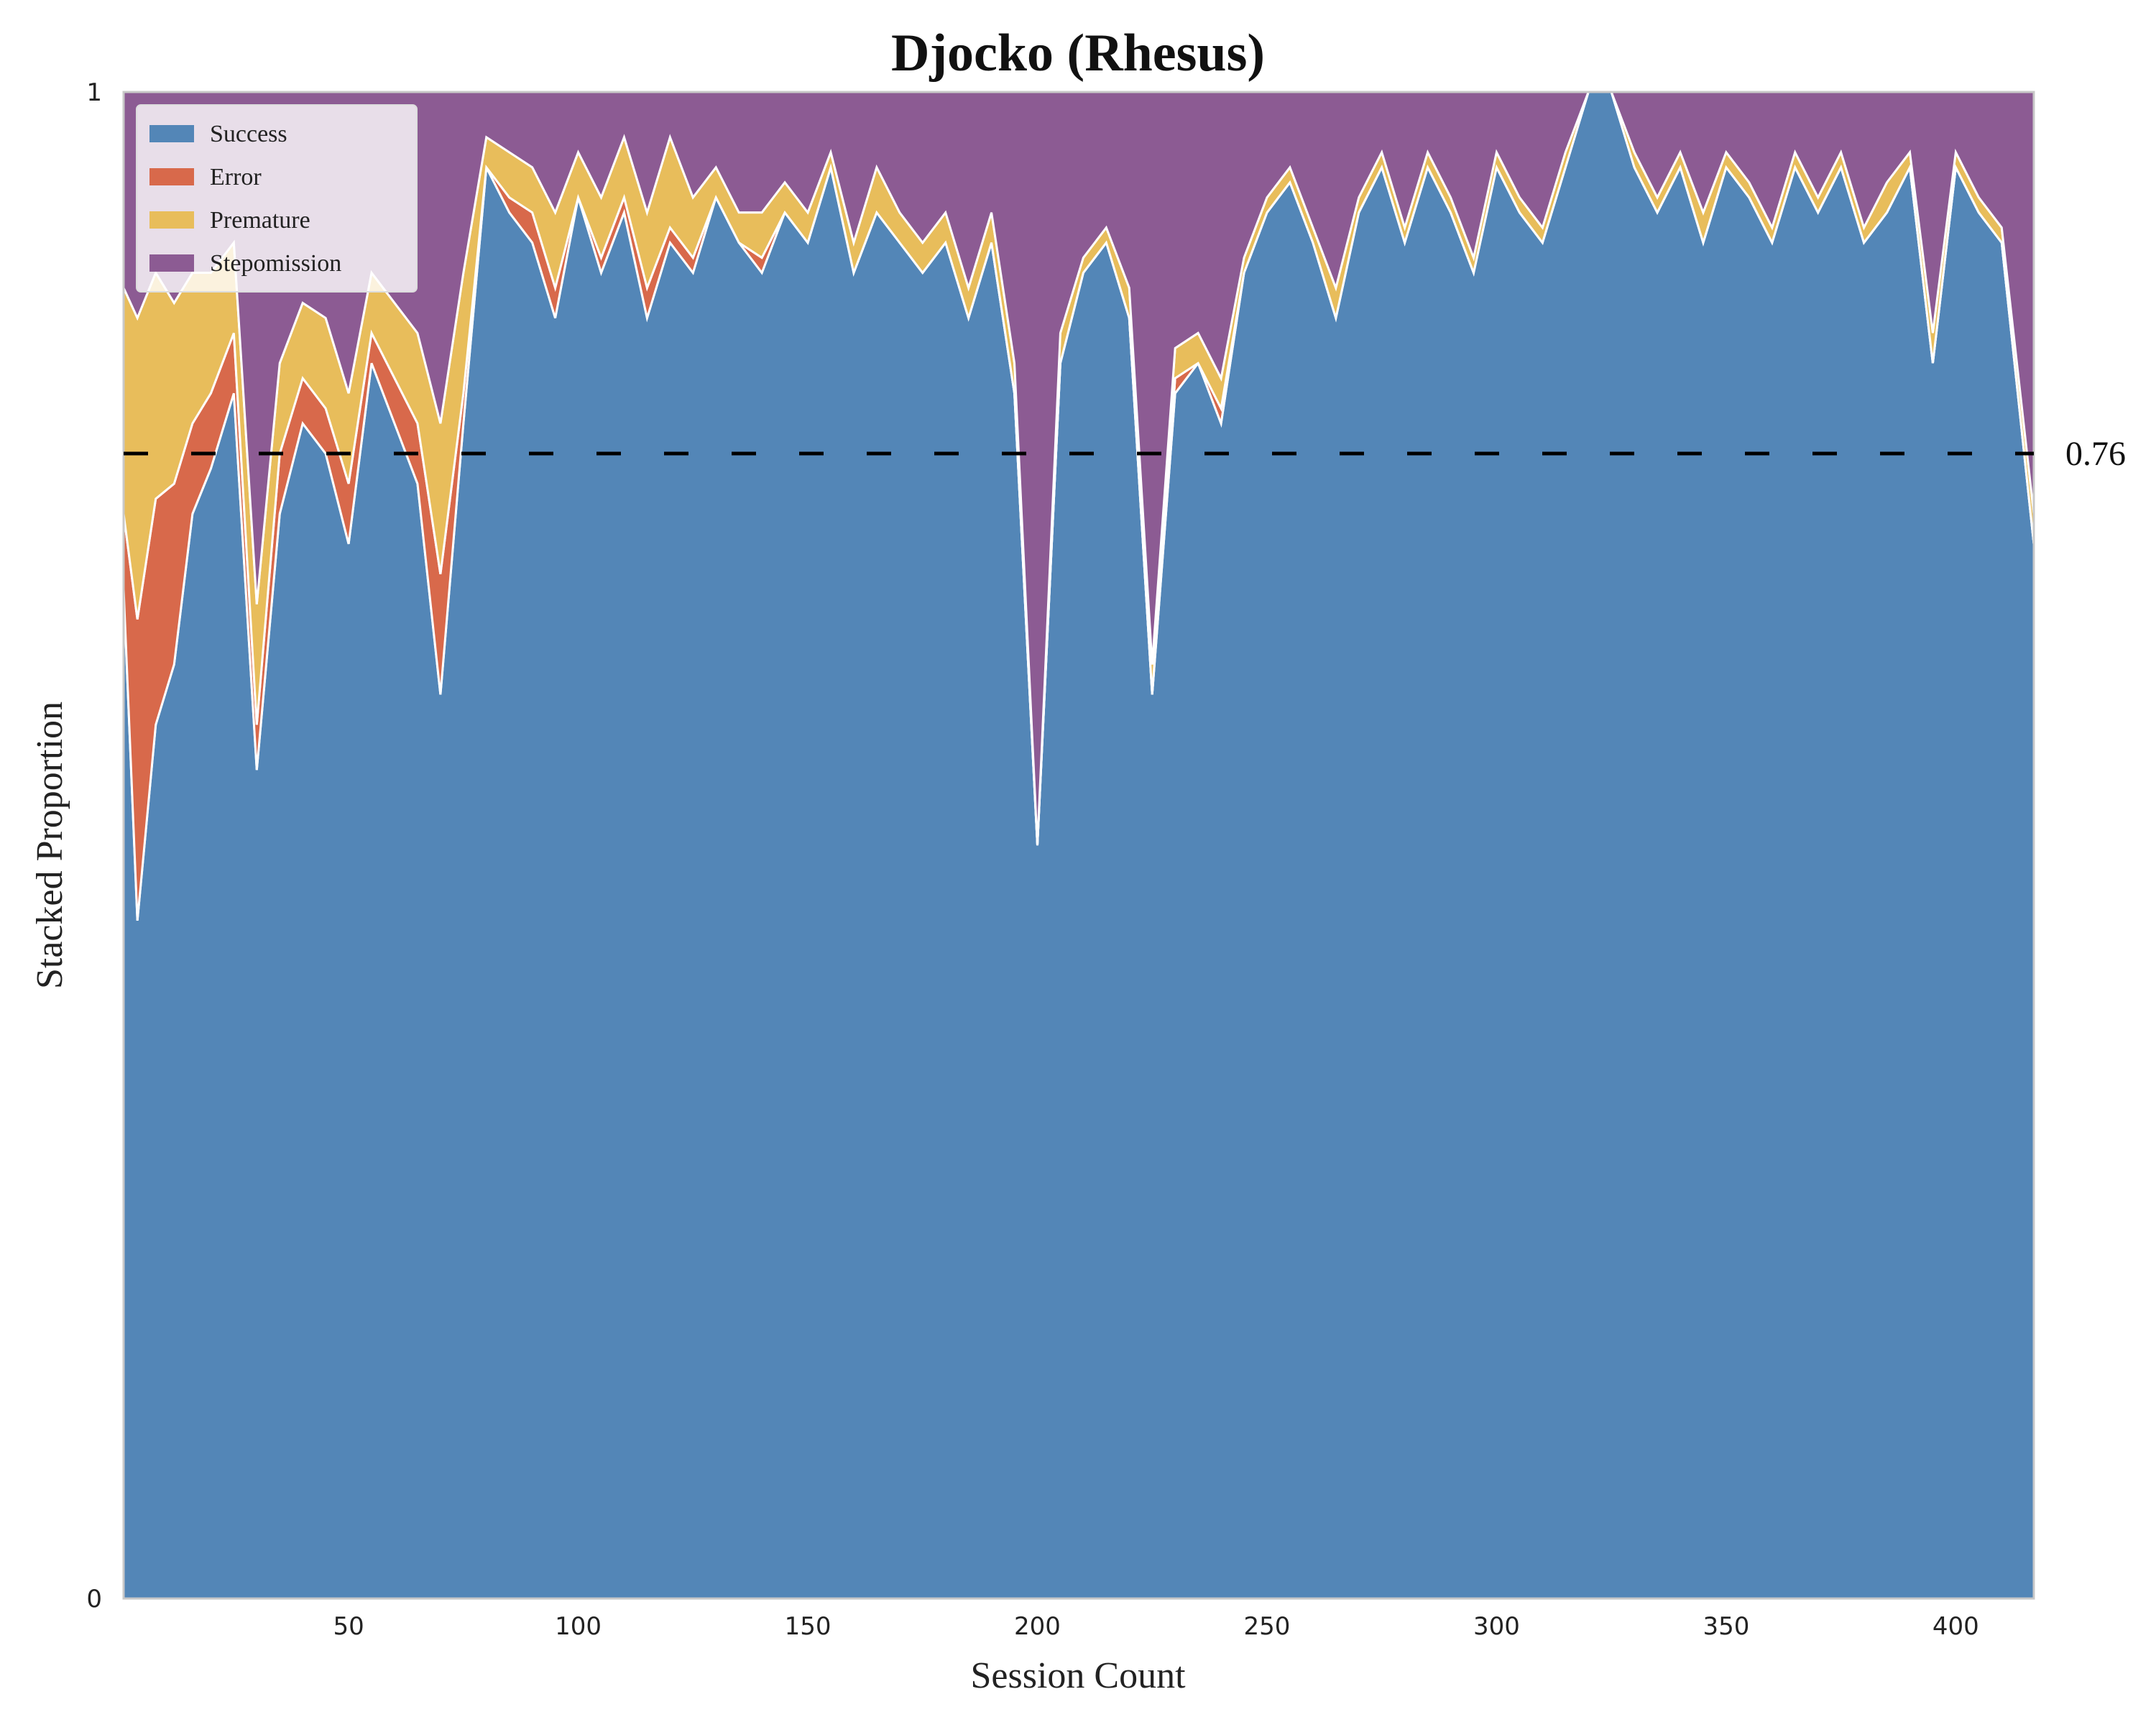 This screenshot has width=2156, height=1725. Describe the element at coordinates (1497, 1626) in the screenshot. I see `x-tick-label: 300` at that location.